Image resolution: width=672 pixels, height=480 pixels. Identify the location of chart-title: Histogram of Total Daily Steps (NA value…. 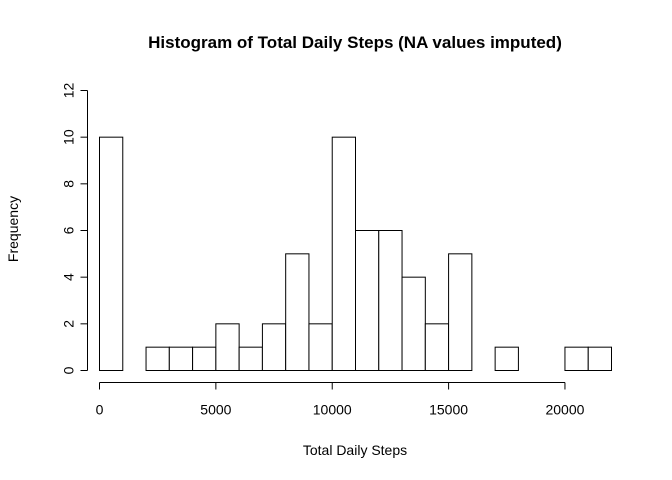
(355, 42).